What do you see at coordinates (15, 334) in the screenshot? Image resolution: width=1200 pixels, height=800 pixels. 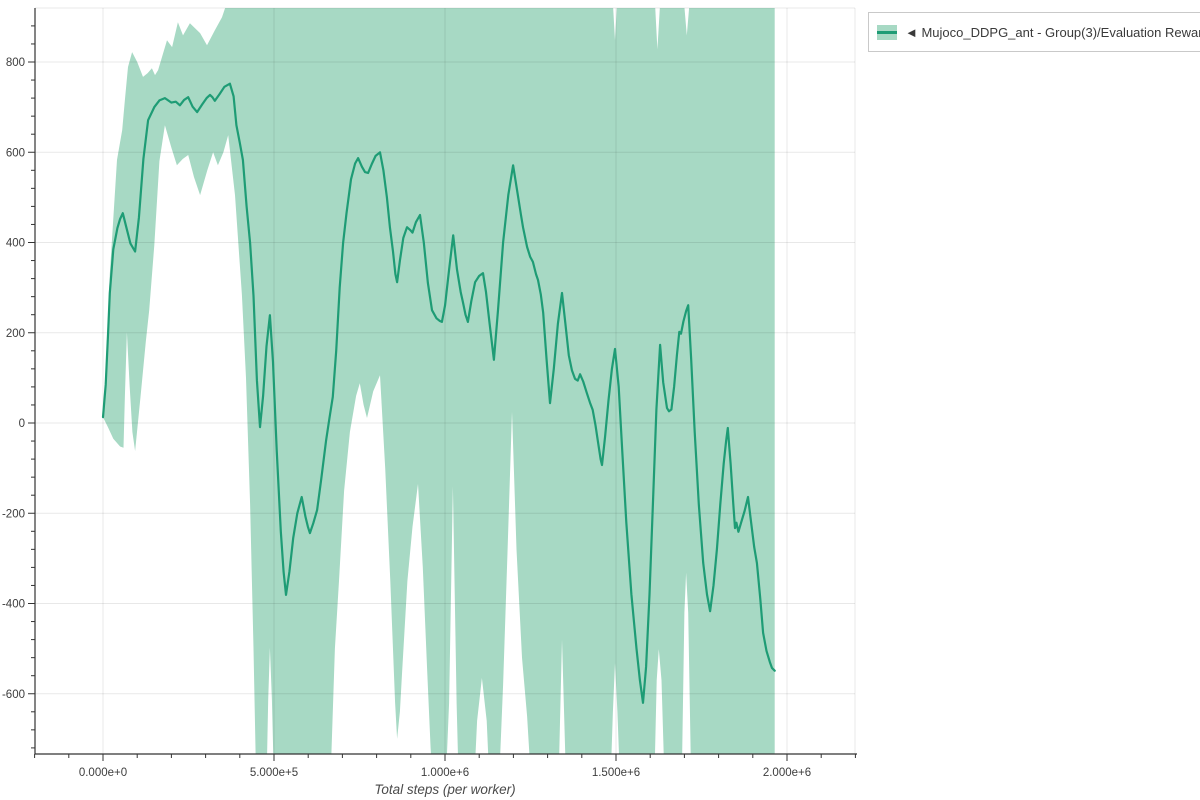 I see `y-tick-label: 200` at bounding box center [15, 334].